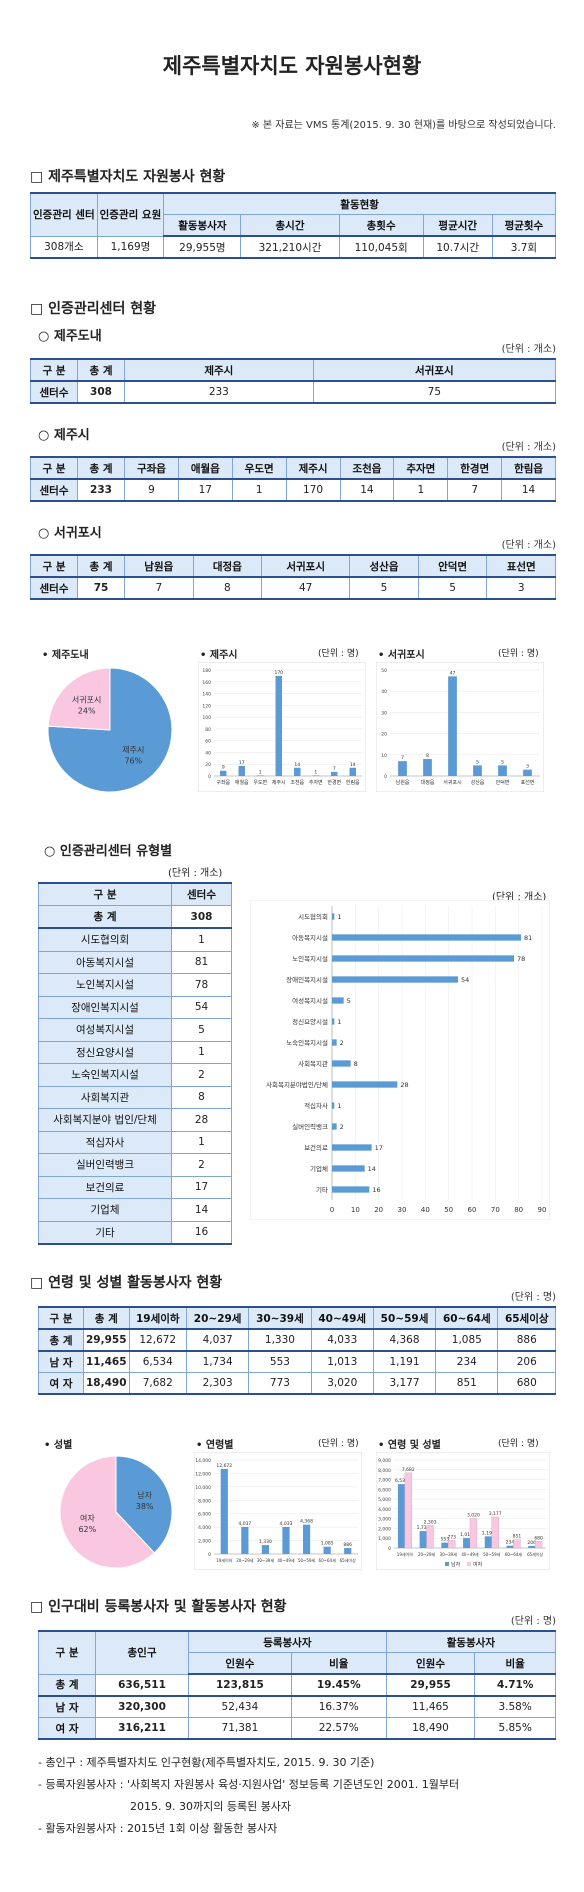  What do you see at coordinates (338, 1663) in the screenshot?
I see `header-reg-ratio: 비율` at bounding box center [338, 1663].